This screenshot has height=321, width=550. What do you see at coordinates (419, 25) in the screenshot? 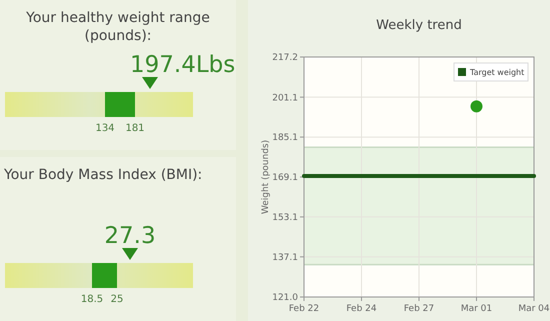
I see `chart-title: Weekly trend` at bounding box center [419, 25].